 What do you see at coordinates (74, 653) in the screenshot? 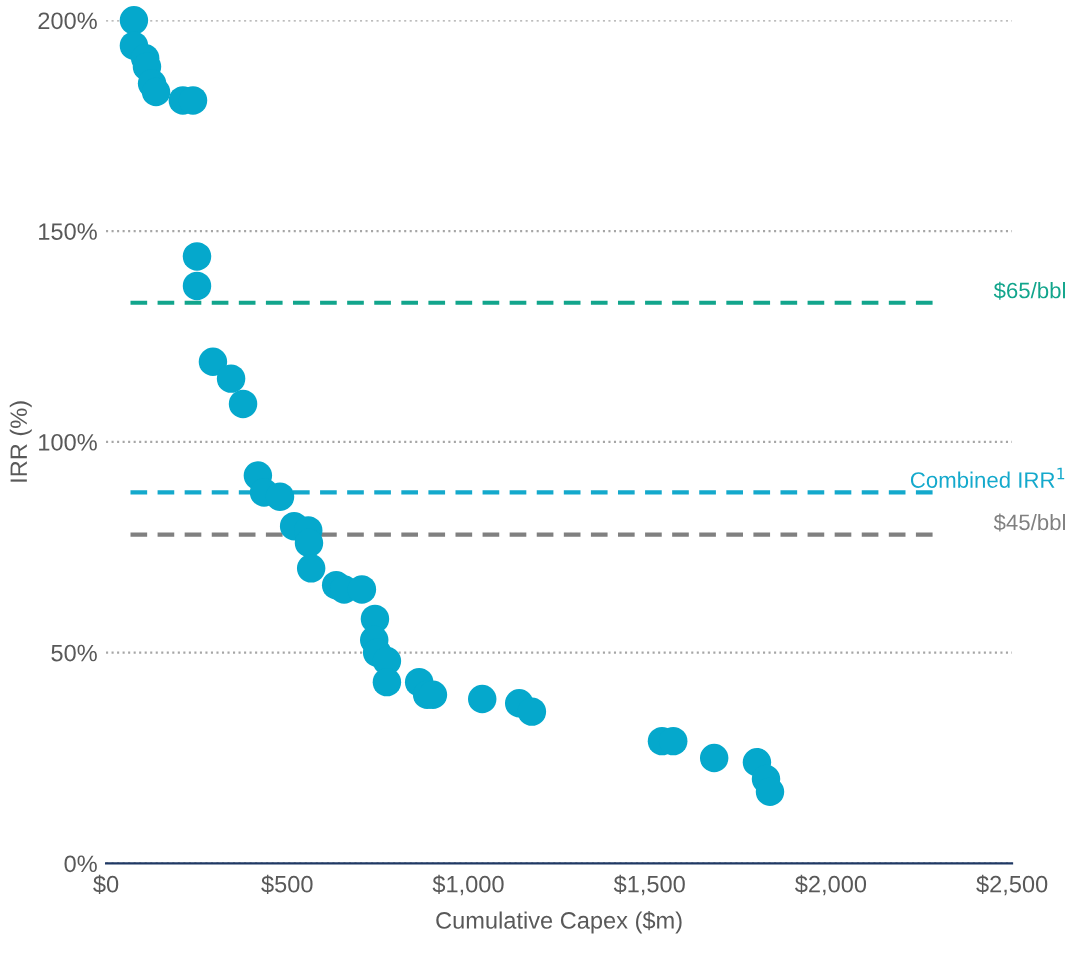
I see `y-tick-label: 50%` at bounding box center [74, 653].